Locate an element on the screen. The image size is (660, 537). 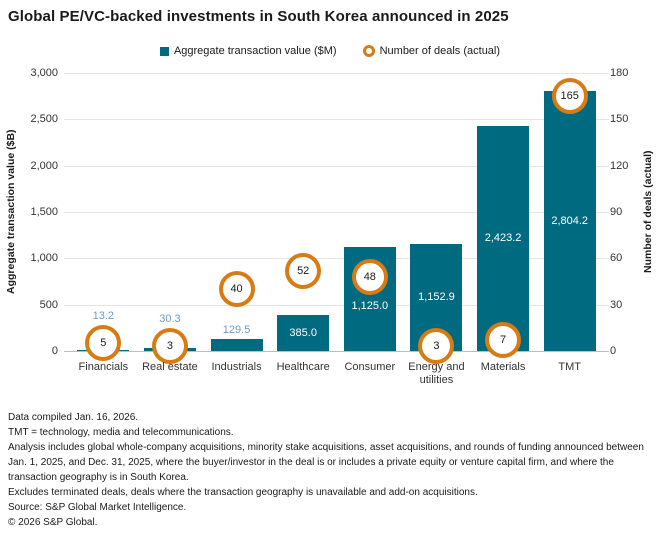
category-label: Financials is located at coordinates (103, 367).